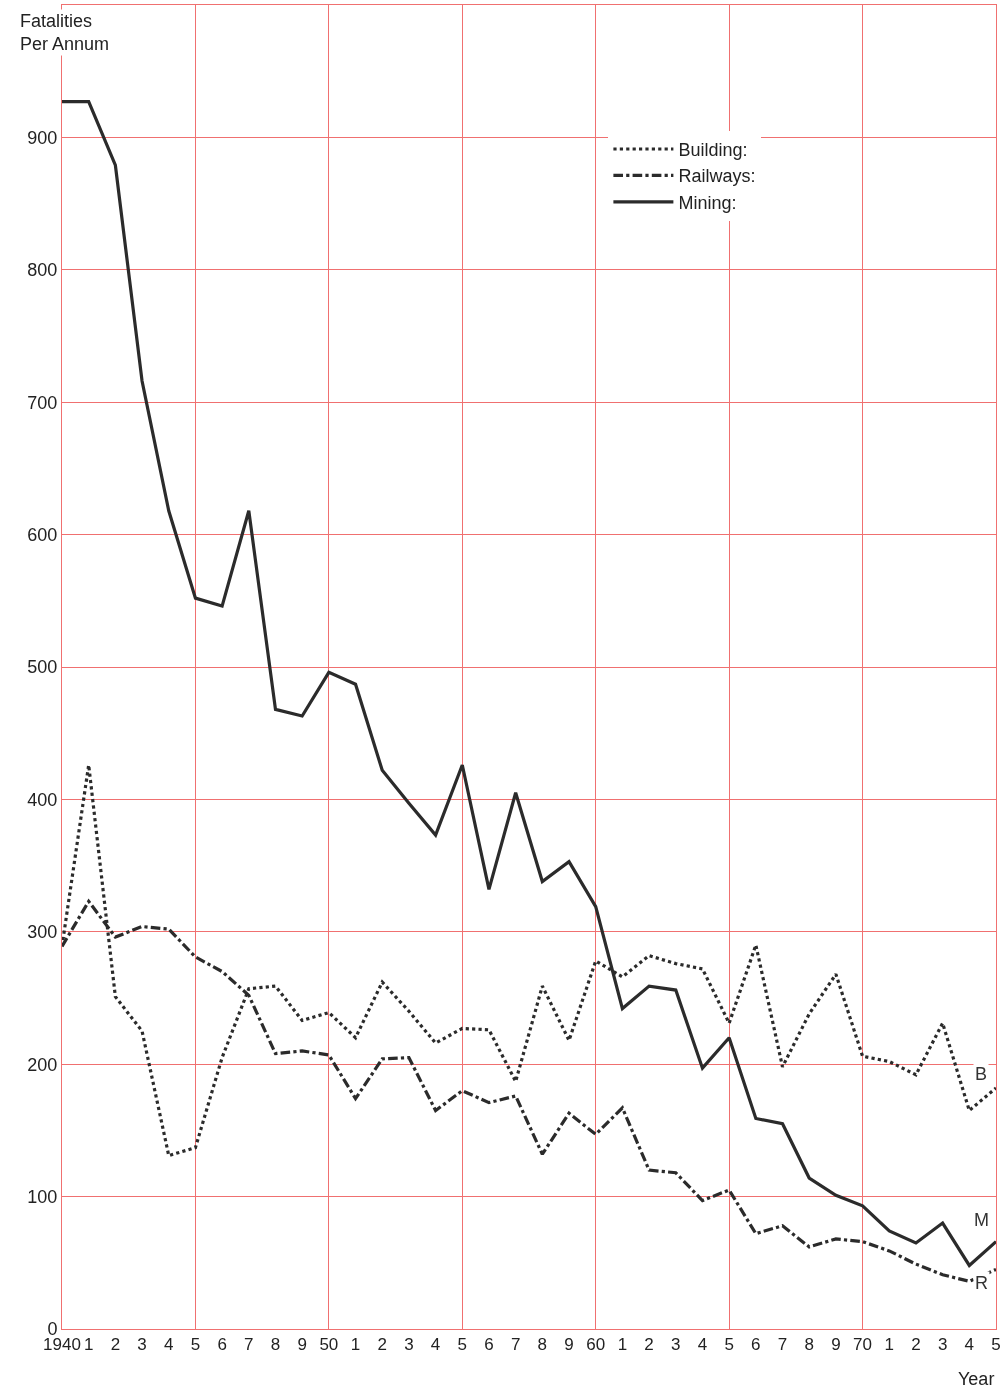  Describe the element at coordinates (976, 1379) in the screenshot. I see `x-axis-title: Year` at that location.